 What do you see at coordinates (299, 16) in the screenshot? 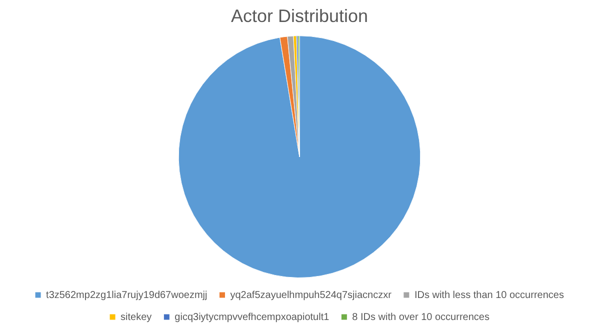
I see `chart-title: Actor Distribution` at bounding box center [299, 16].